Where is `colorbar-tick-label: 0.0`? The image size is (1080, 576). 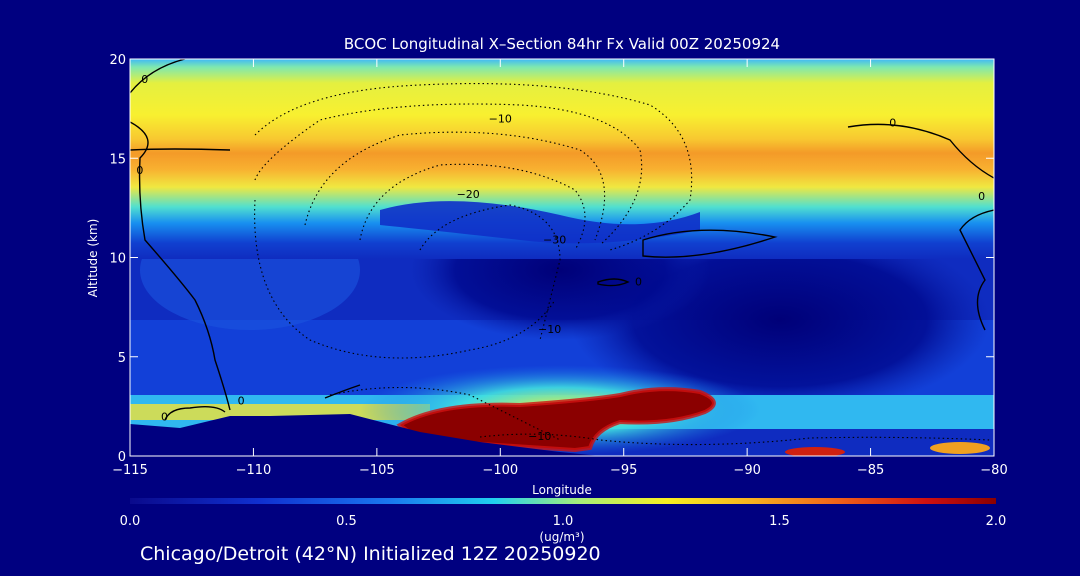
colorbar-tick-label: 0.0 is located at coordinates (130, 521).